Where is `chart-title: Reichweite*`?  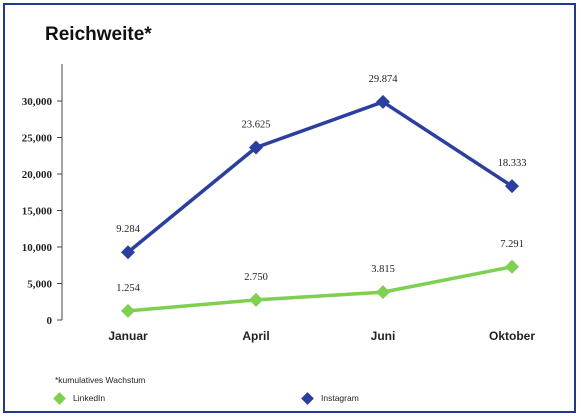 chart-title: Reichweite* is located at coordinates (98, 34).